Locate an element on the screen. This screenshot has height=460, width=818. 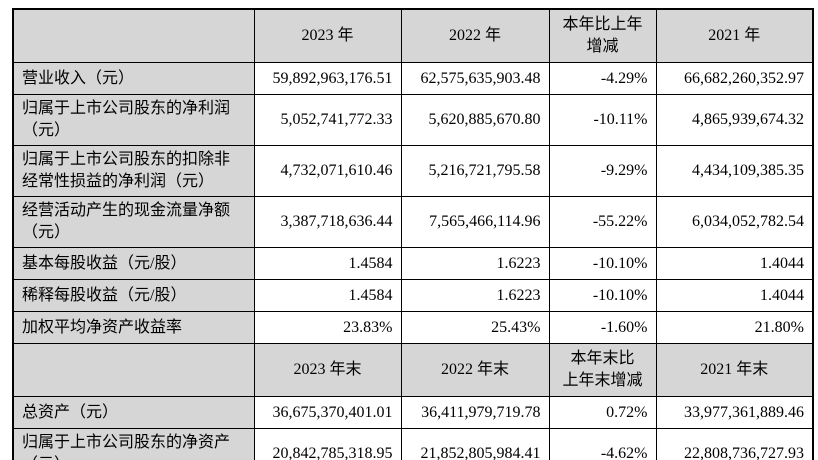
table-row-diluted-eps: 稀释每股收益（元/股） 1.4584 1.6223 -10.10% 1.4044 is located at coordinates (413, 295).